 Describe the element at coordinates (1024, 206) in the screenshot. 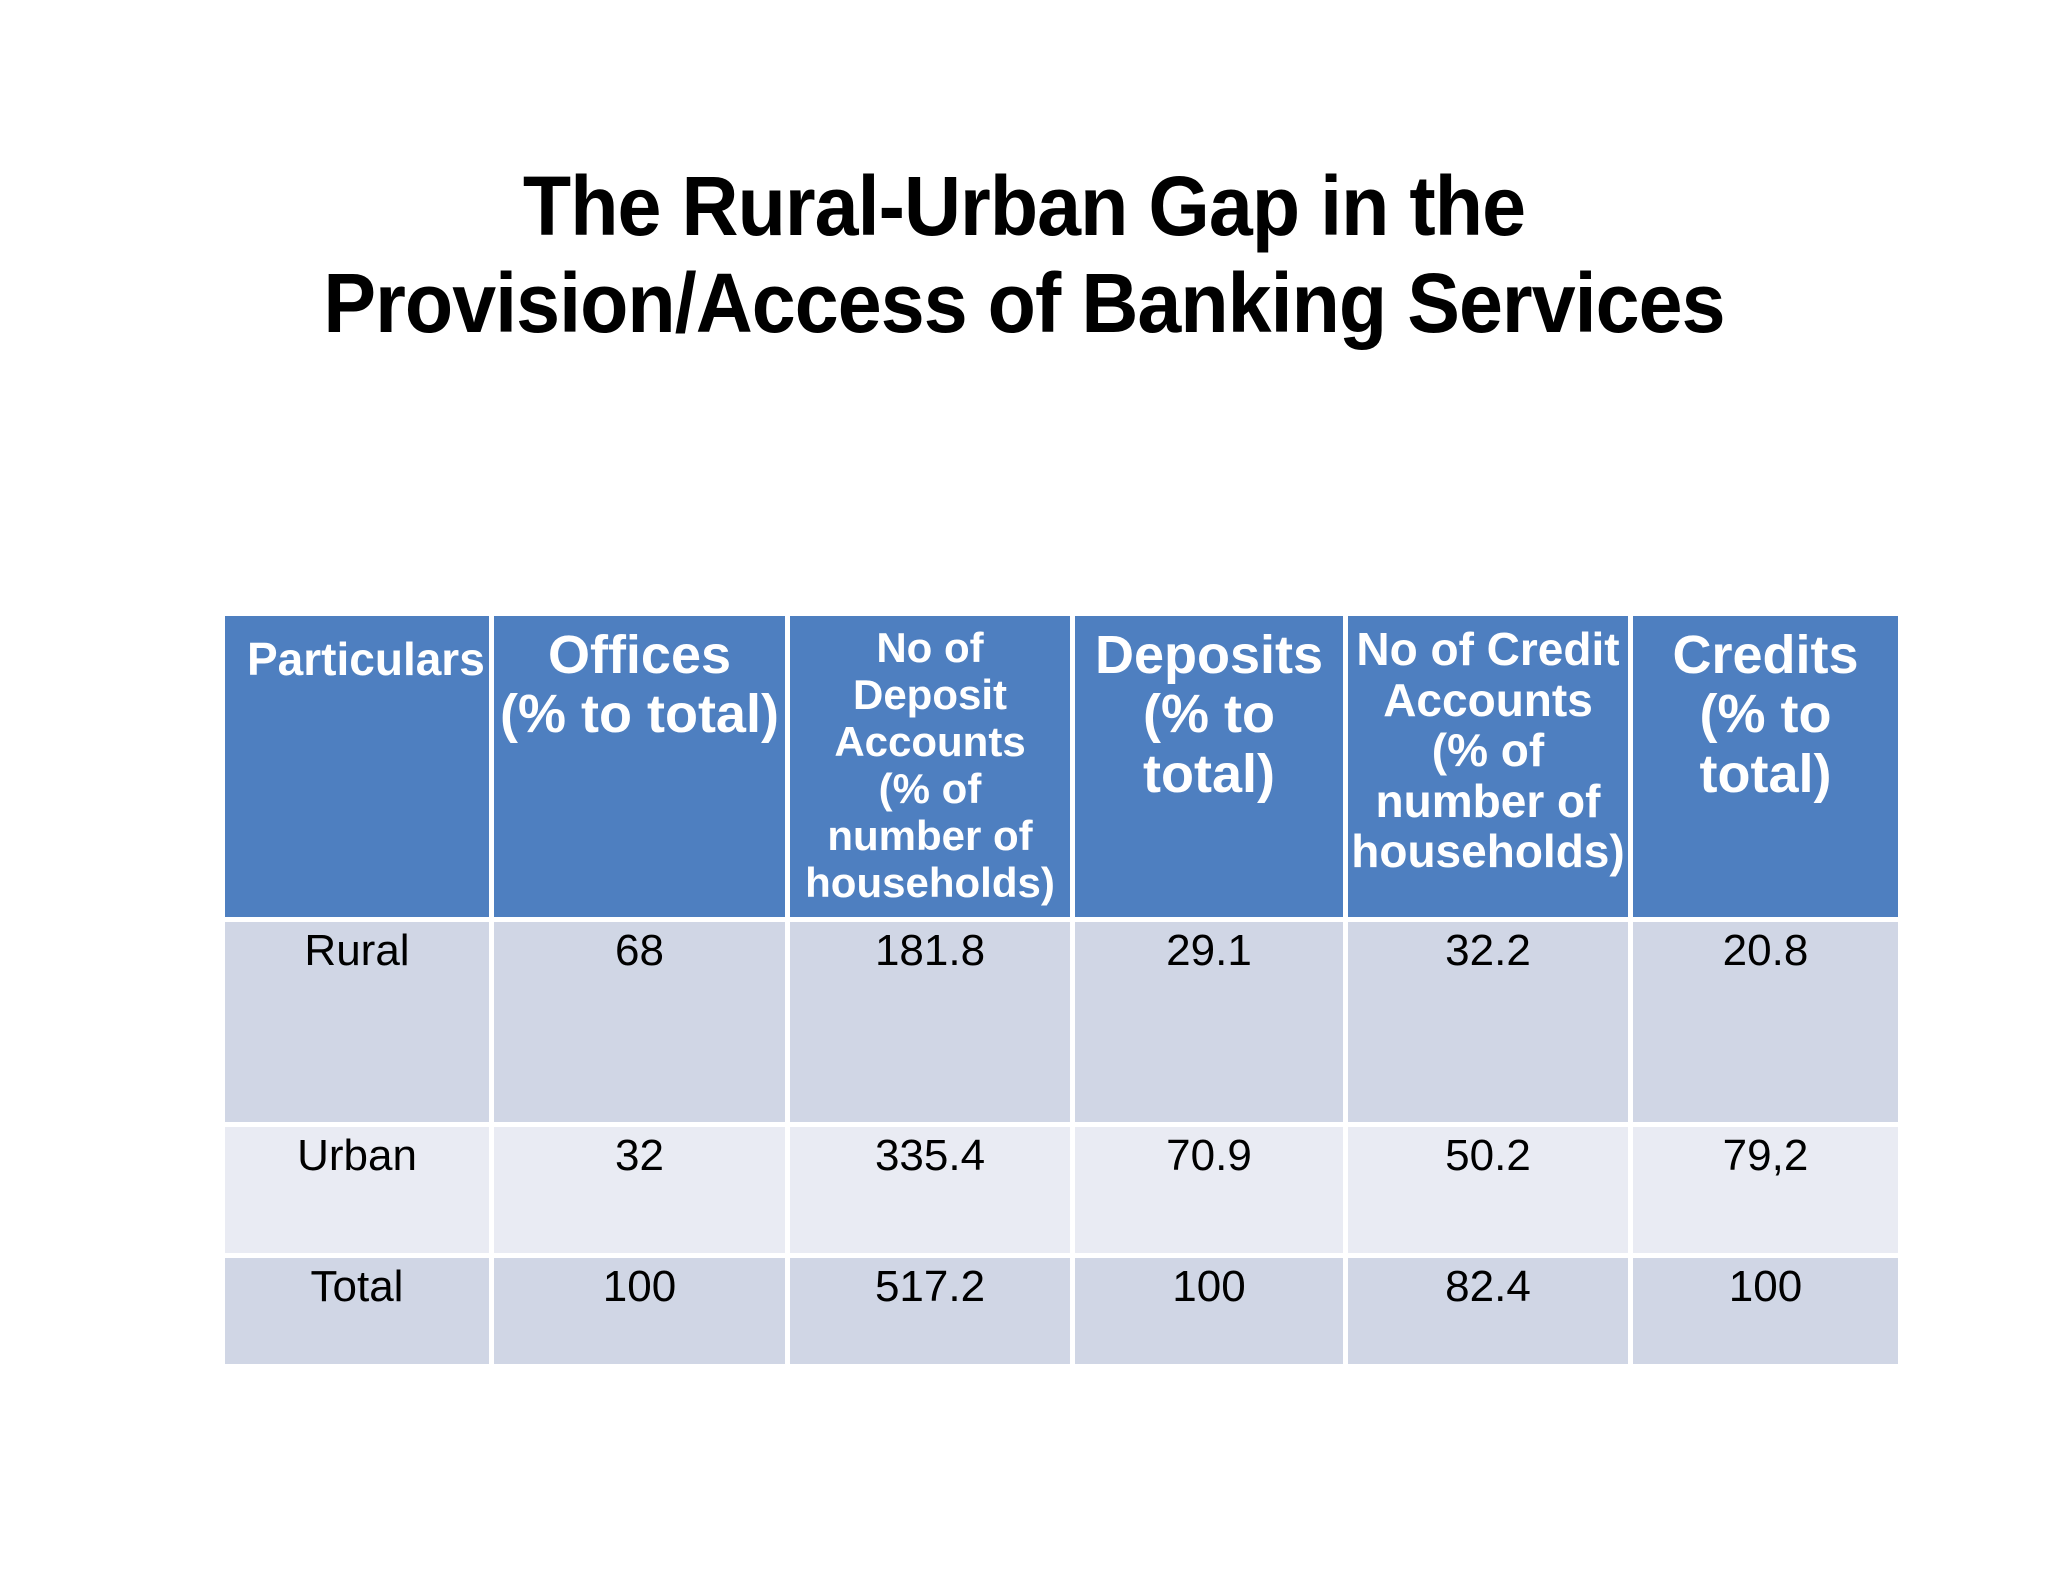

I see `slide-title-line-1: The Rural-Urban Gap in the` at that location.